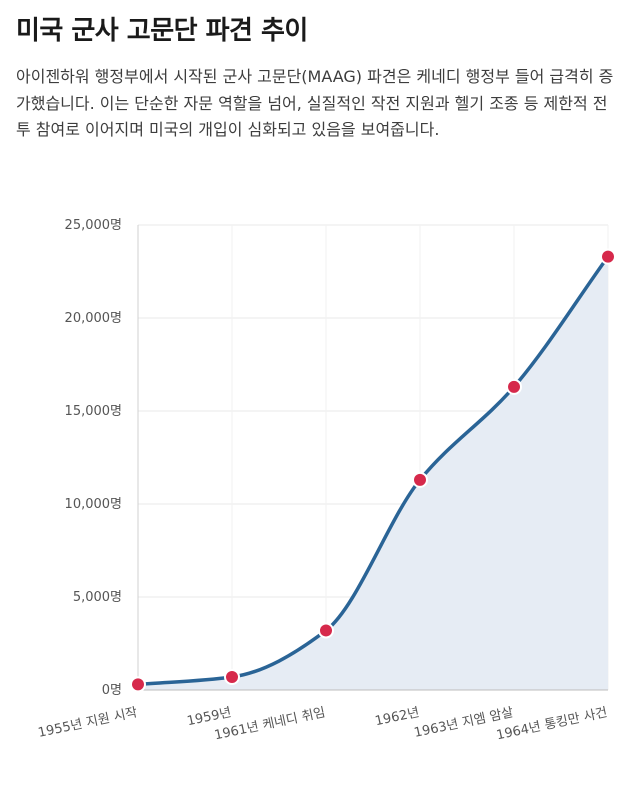  What do you see at coordinates (112, 690) in the screenshot?
I see `y-tick-label: 0명` at bounding box center [112, 690].